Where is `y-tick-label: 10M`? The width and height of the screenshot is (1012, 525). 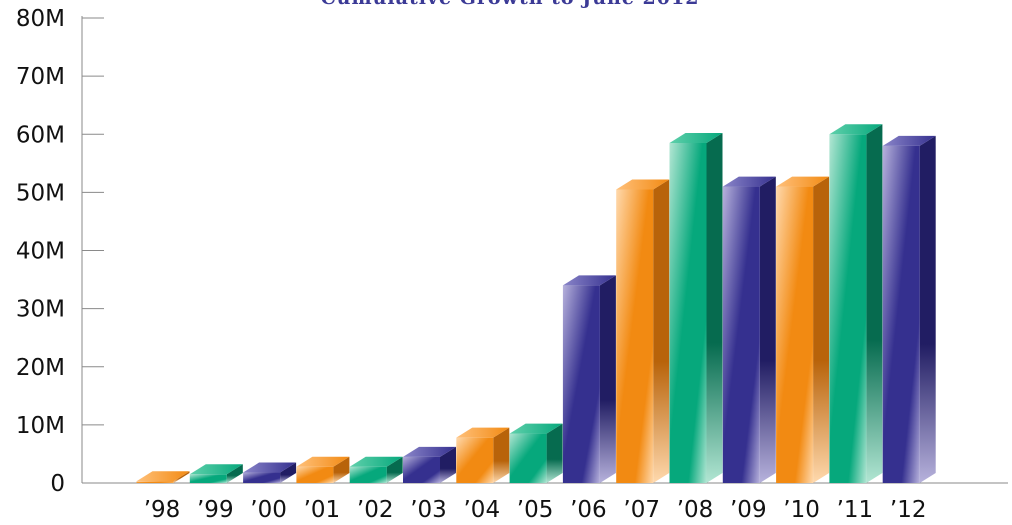 y-tick-label: 10M is located at coordinates (40, 426).